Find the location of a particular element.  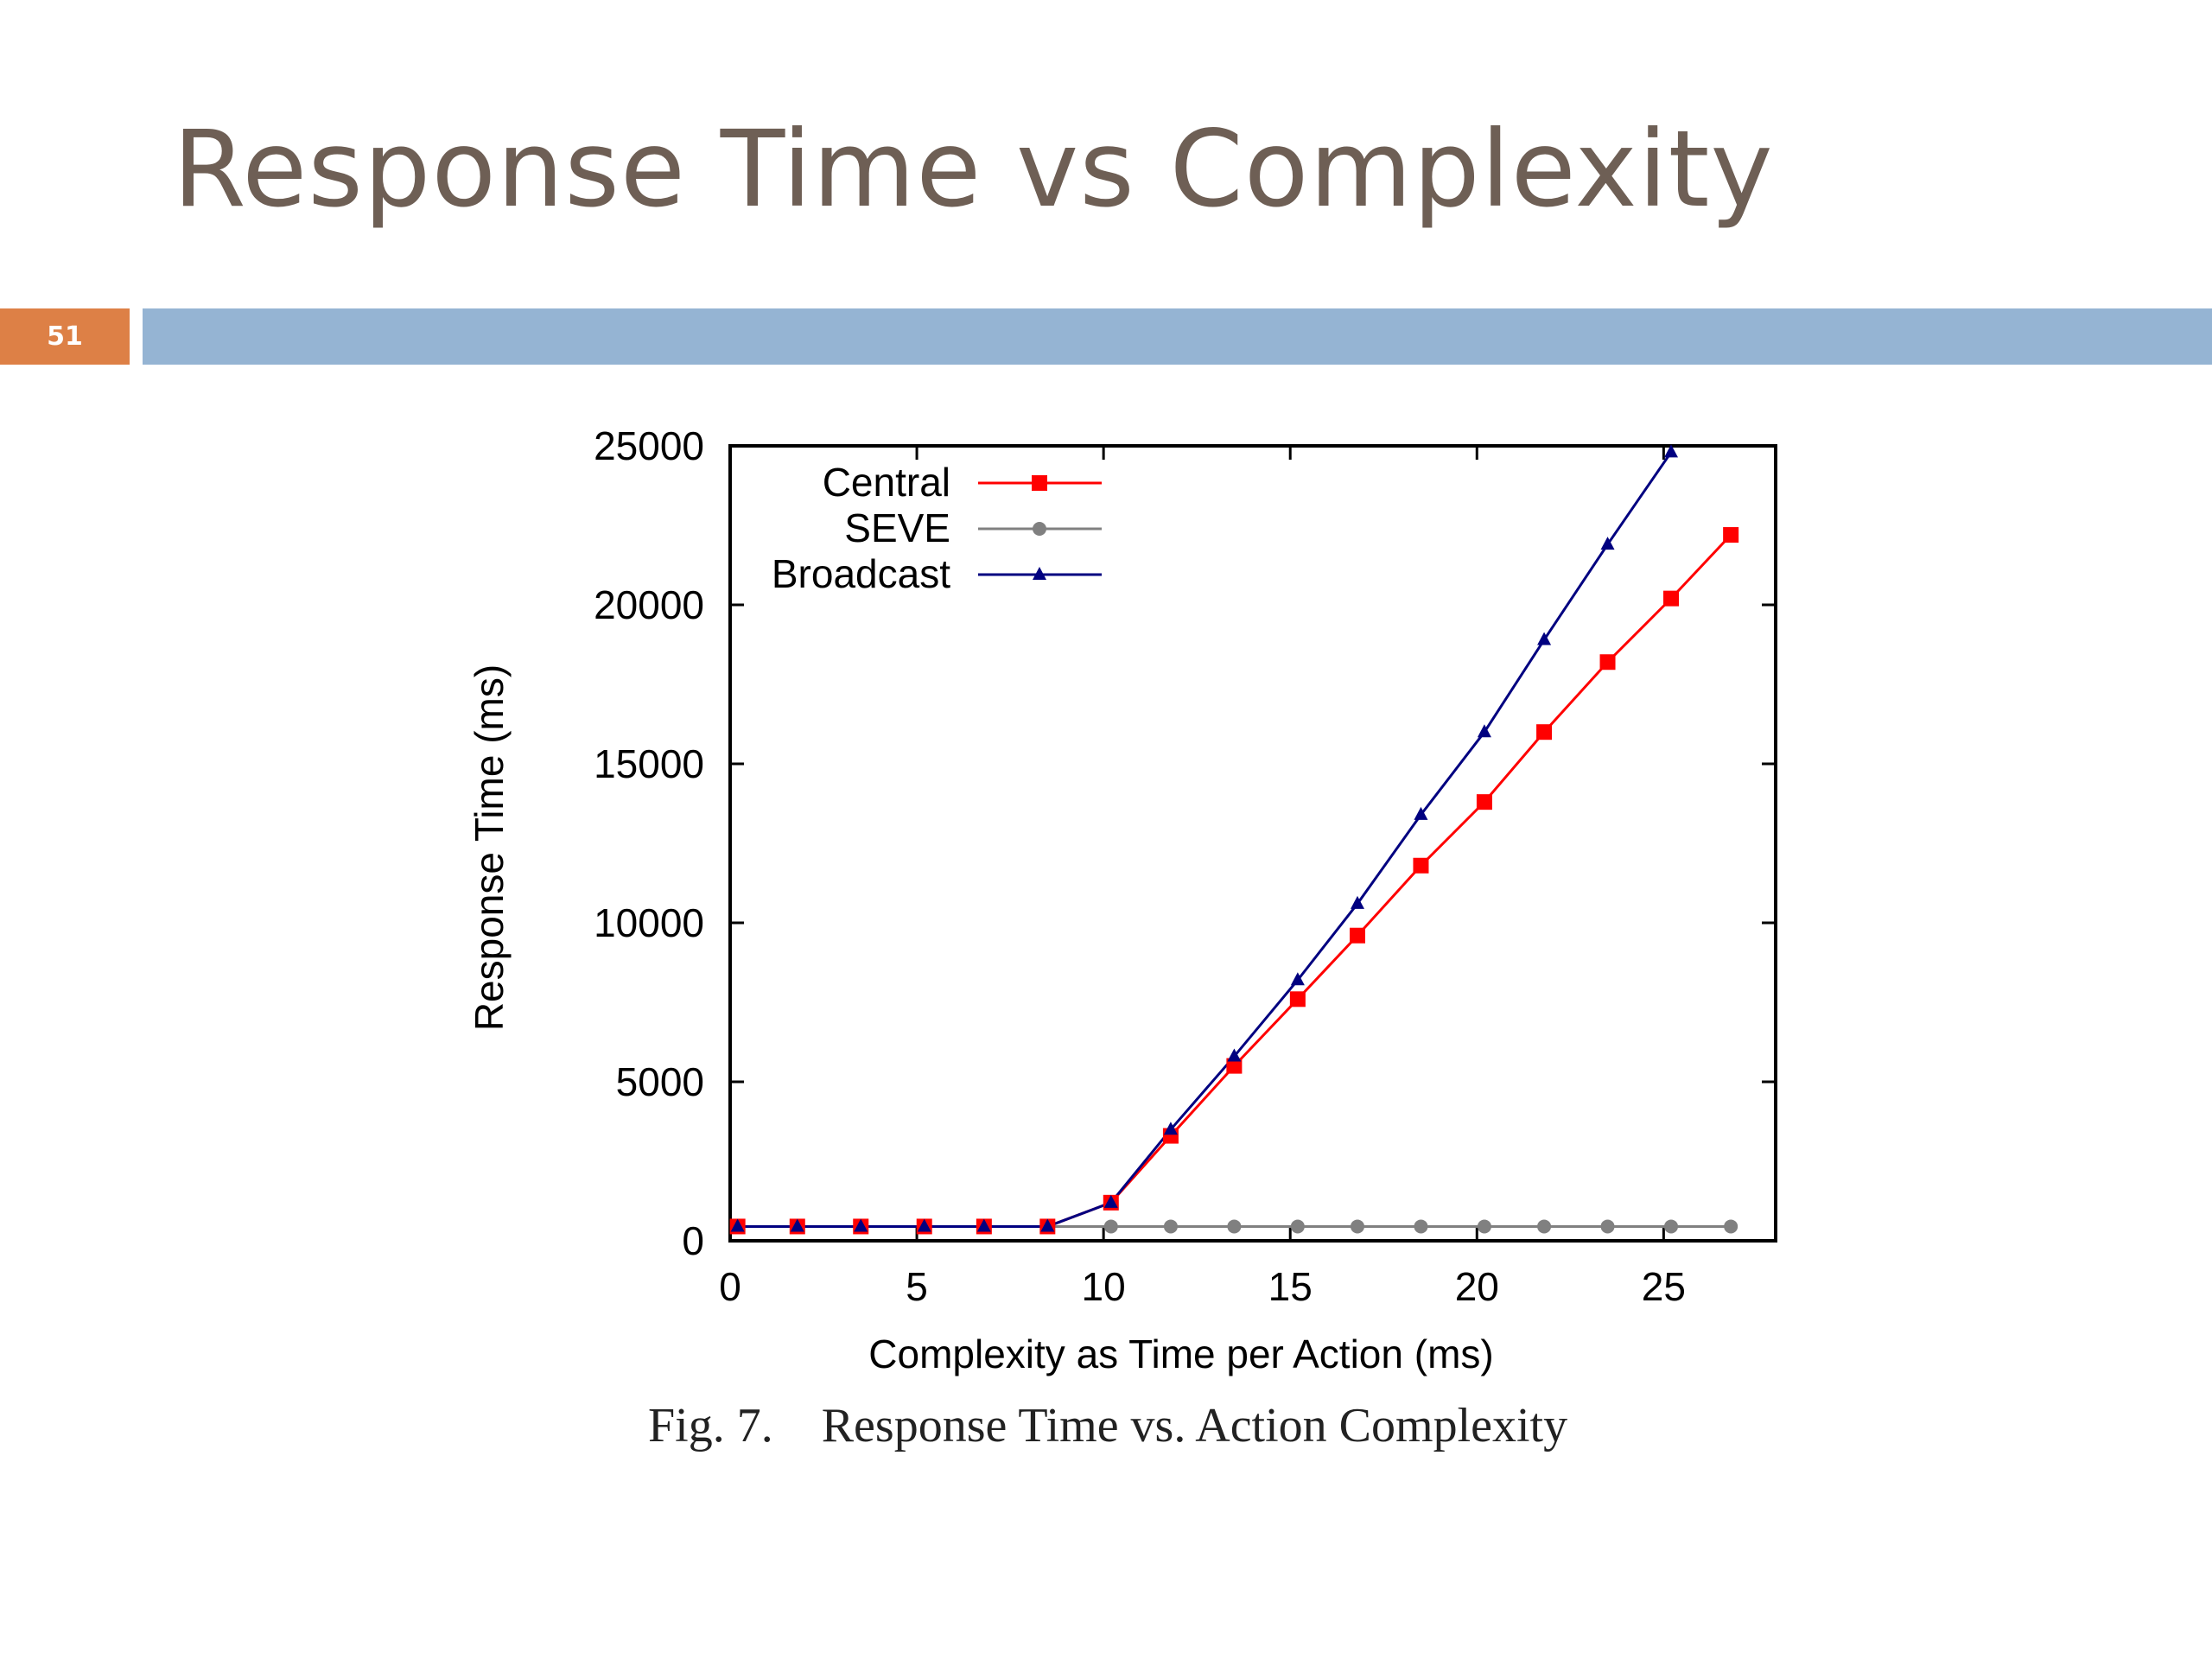

legend-marker-central is located at coordinates (1039, 483).